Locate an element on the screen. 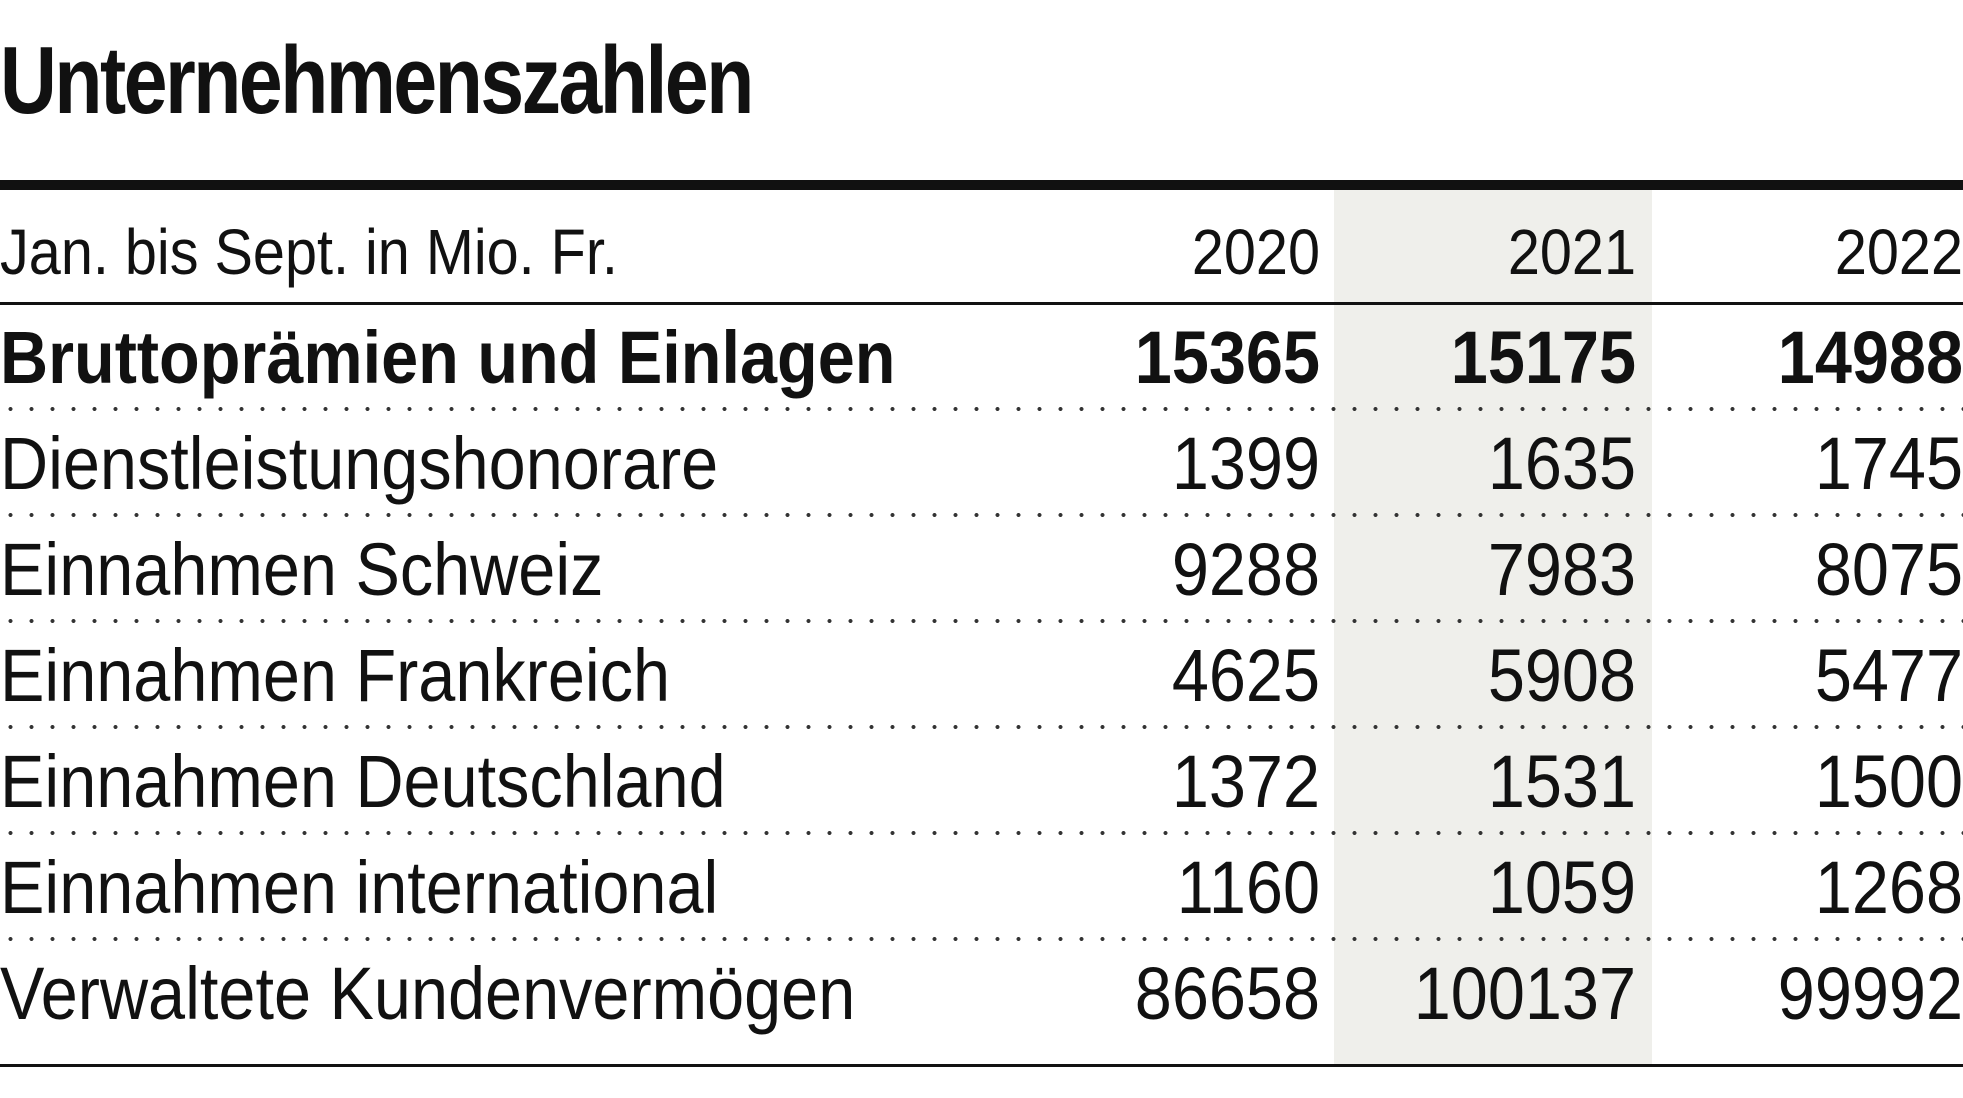  table-row: Einnahmen international 1160 1059 1268 is located at coordinates (981, 888).